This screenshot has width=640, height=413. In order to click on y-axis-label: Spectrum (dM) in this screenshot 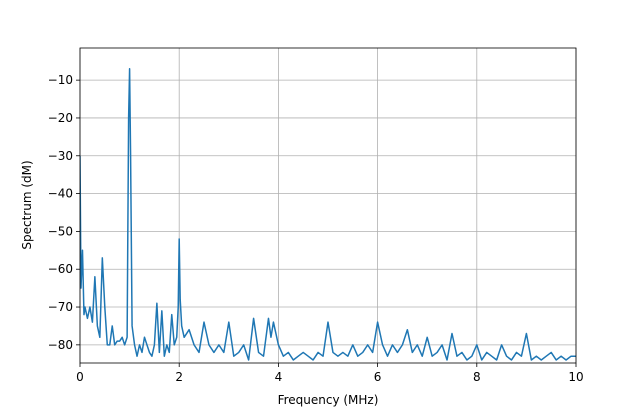, I will do `click(27, 204)`.